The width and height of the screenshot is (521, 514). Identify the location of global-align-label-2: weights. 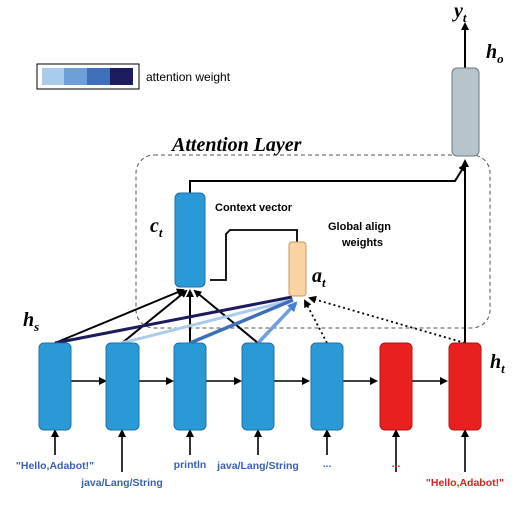
(362, 243).